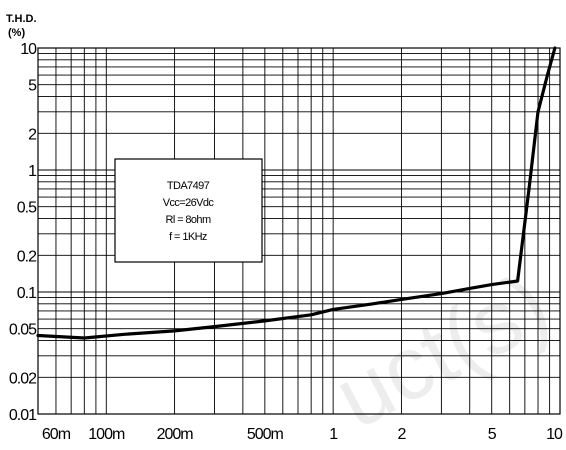 This screenshot has width=566, height=450. What do you see at coordinates (188, 210) in the screenshot?
I see `annotation-box: TDA7497 Vcc=26Vdc Rl = 8ohm f = 1KHz` at bounding box center [188, 210].